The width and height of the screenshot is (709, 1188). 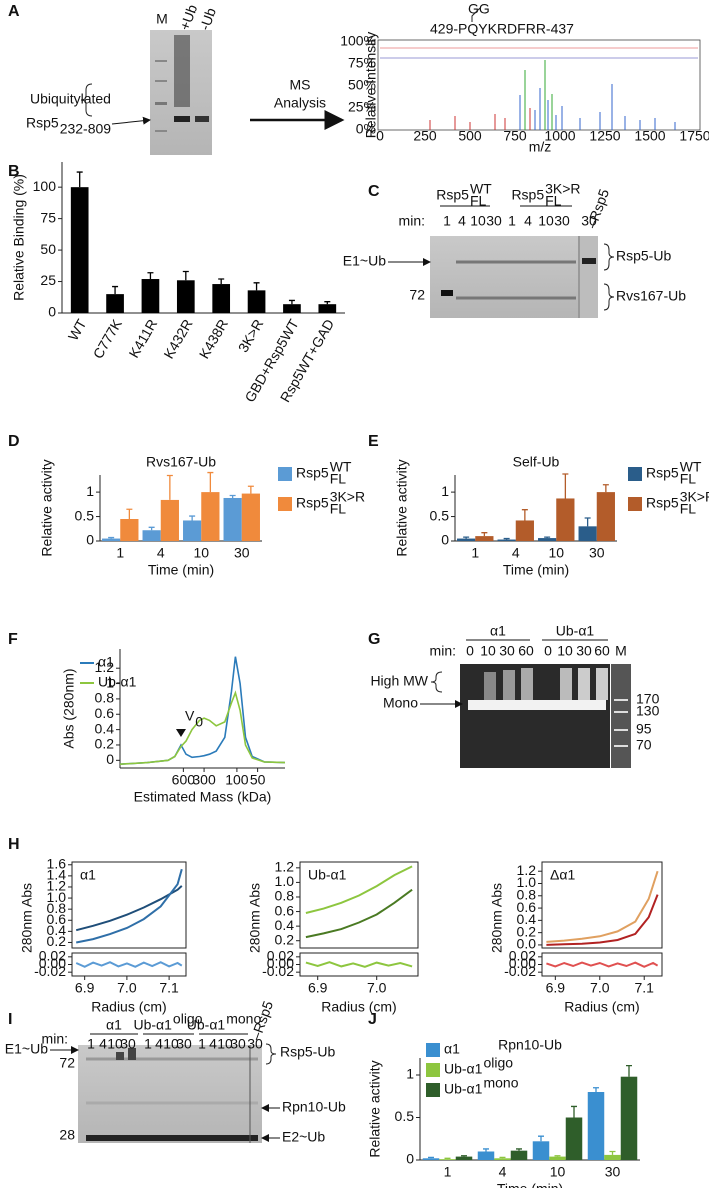 I want to click on label: α1, so click(x=106, y=662).